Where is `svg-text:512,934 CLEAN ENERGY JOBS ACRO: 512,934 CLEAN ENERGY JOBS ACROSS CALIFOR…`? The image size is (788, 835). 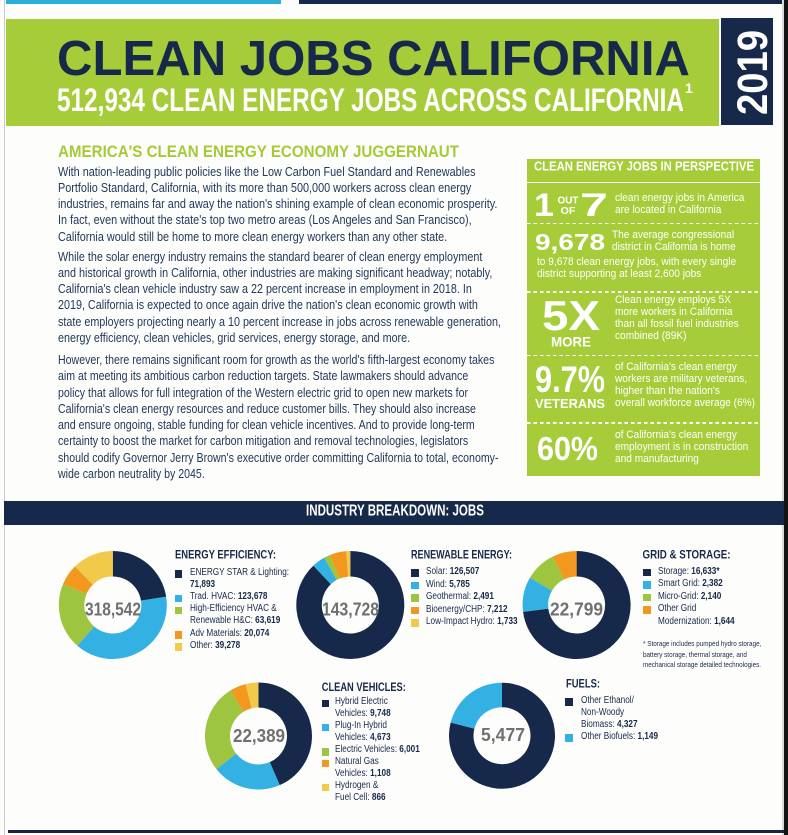
svg-text:512,934 CLEAN ENERGY JOBS ACRO: 512,934 CLEAN ENERGY JOBS ACROSS CALIFOR… is located at coordinates (370, 100).